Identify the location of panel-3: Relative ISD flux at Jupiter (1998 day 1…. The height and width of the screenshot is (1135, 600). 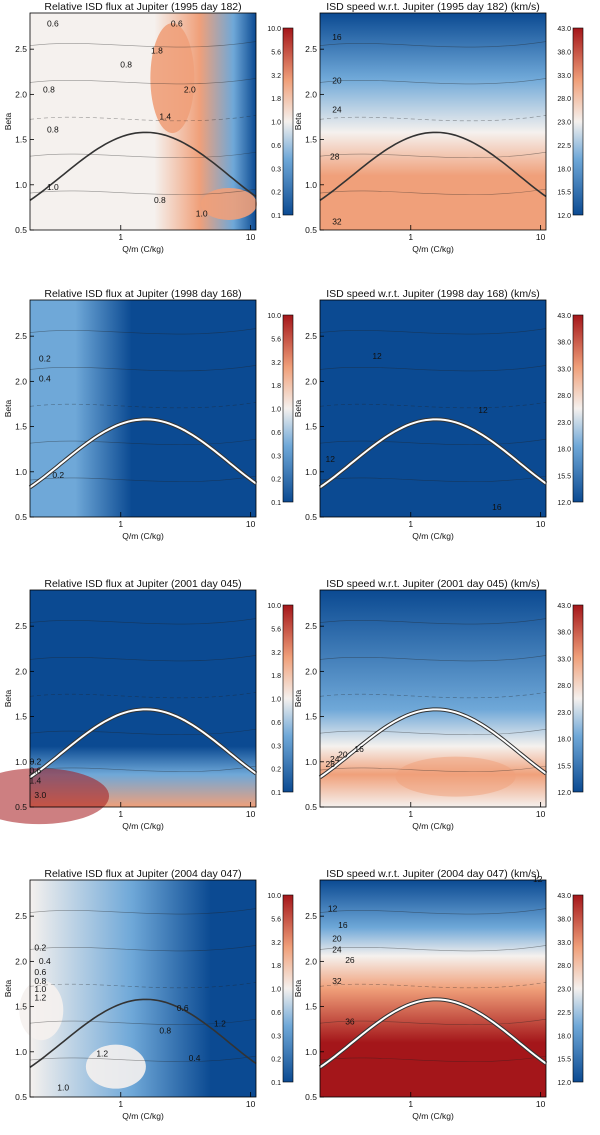
(148, 414).